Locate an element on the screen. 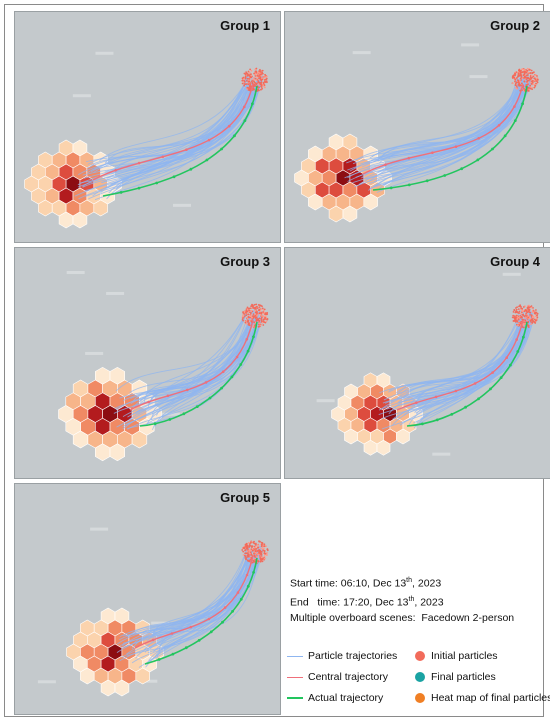  start-time-value: 06:10, Dec 13 is located at coordinates (373, 583).